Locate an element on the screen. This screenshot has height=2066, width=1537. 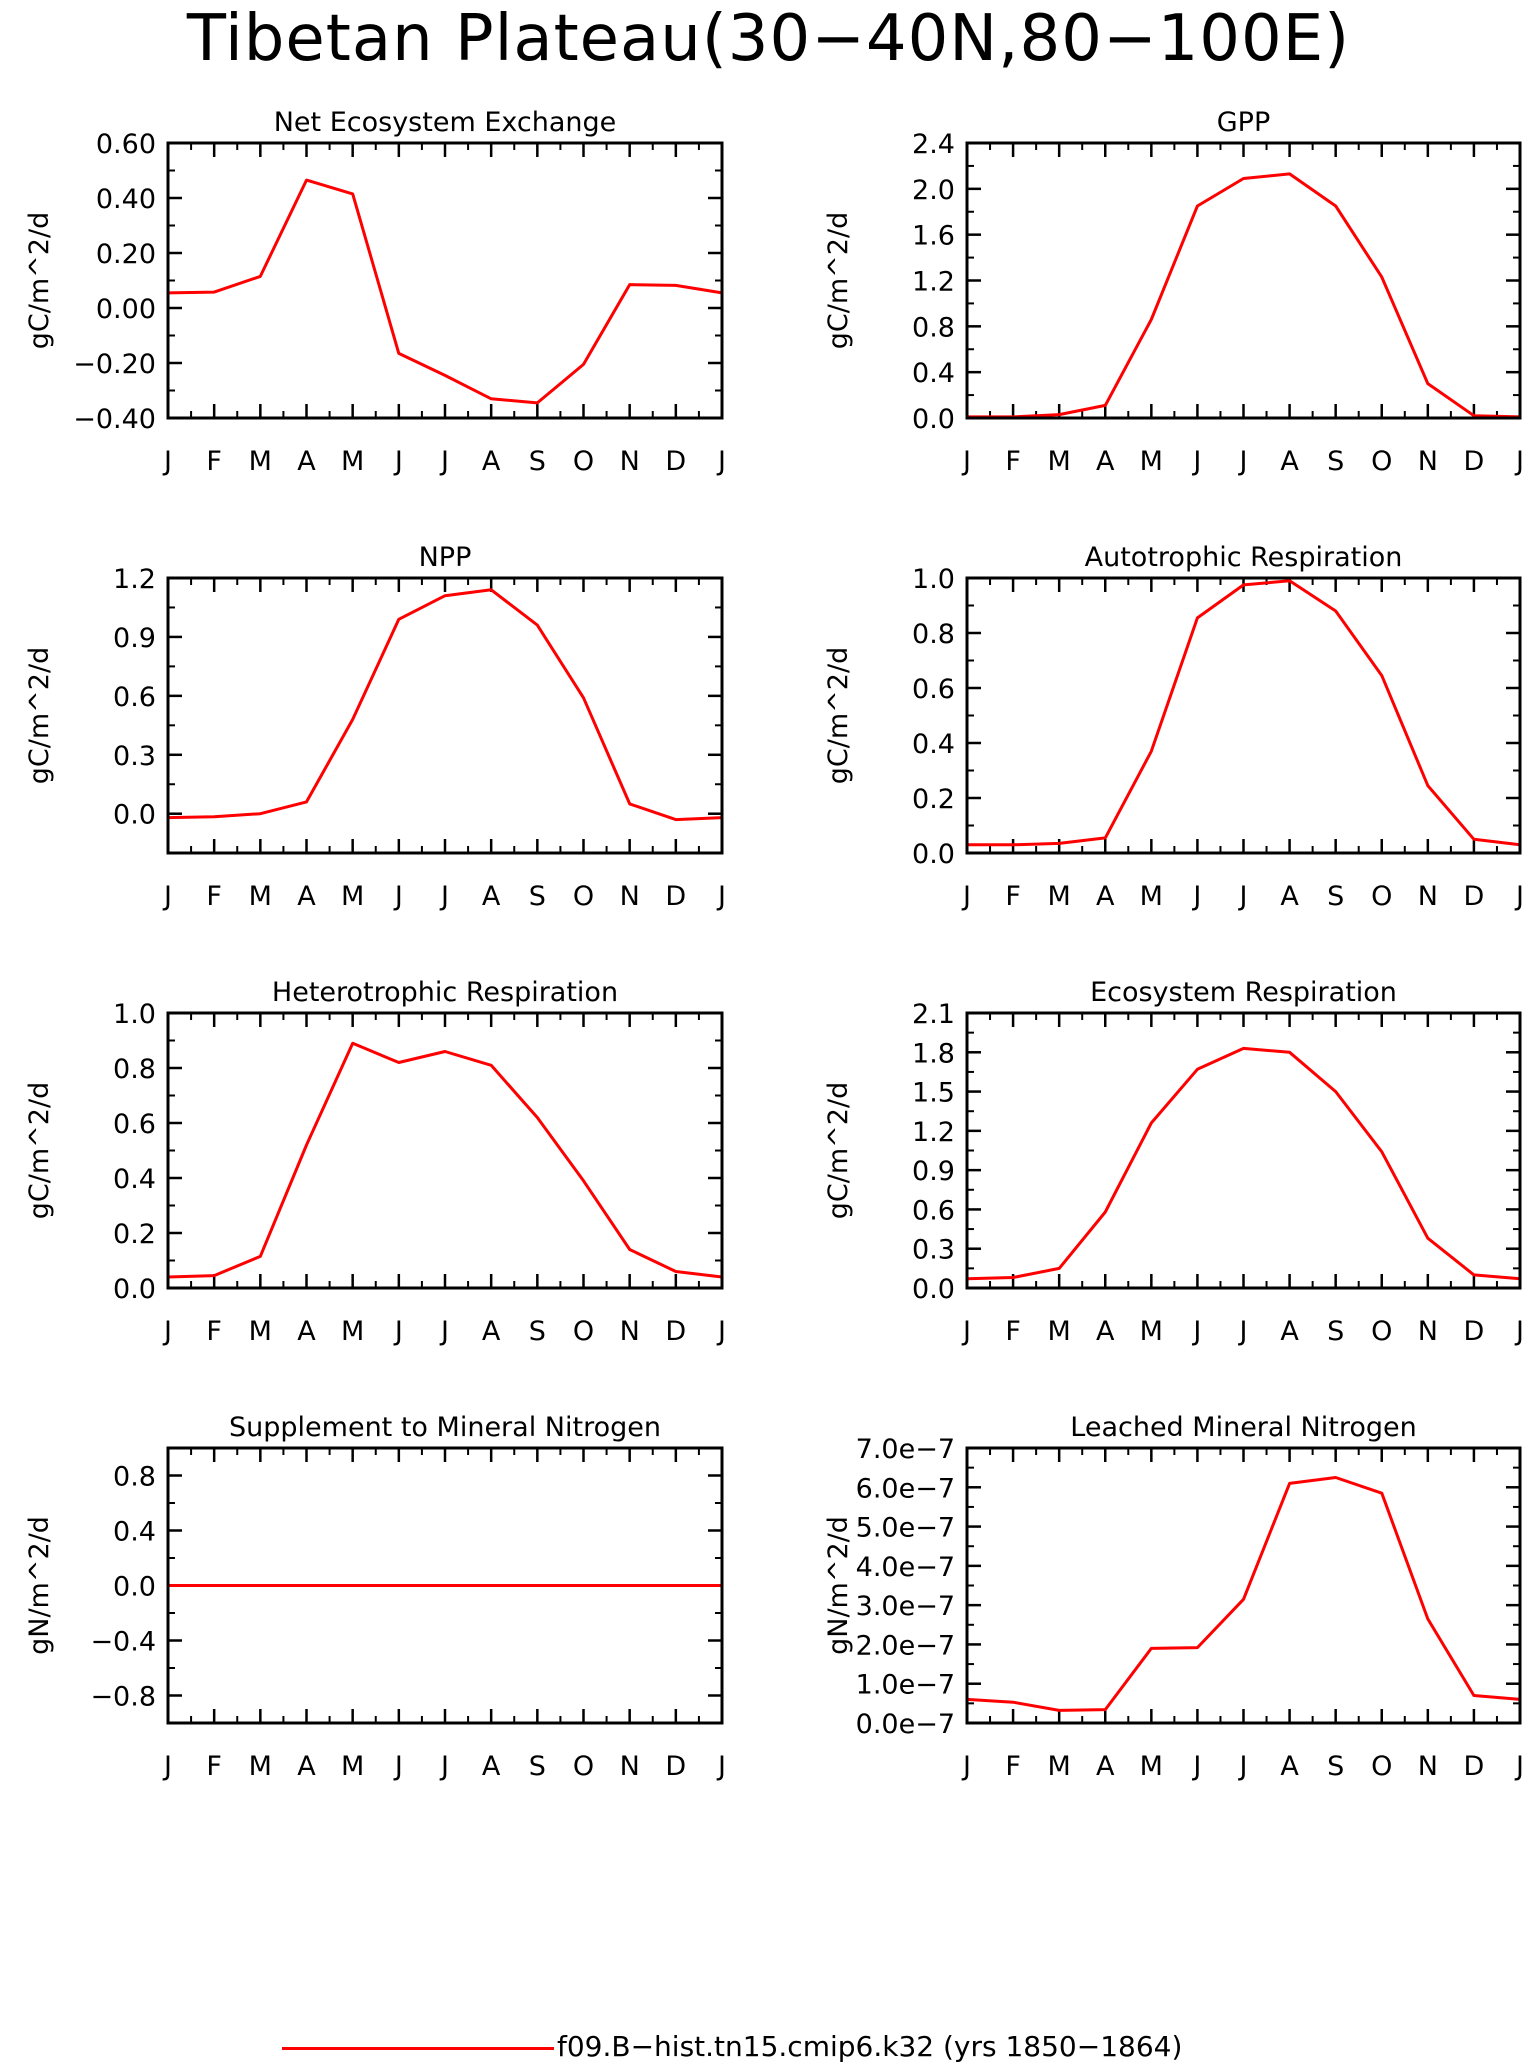
y-tick-label: 0.3 is located at coordinates (933, 1250).